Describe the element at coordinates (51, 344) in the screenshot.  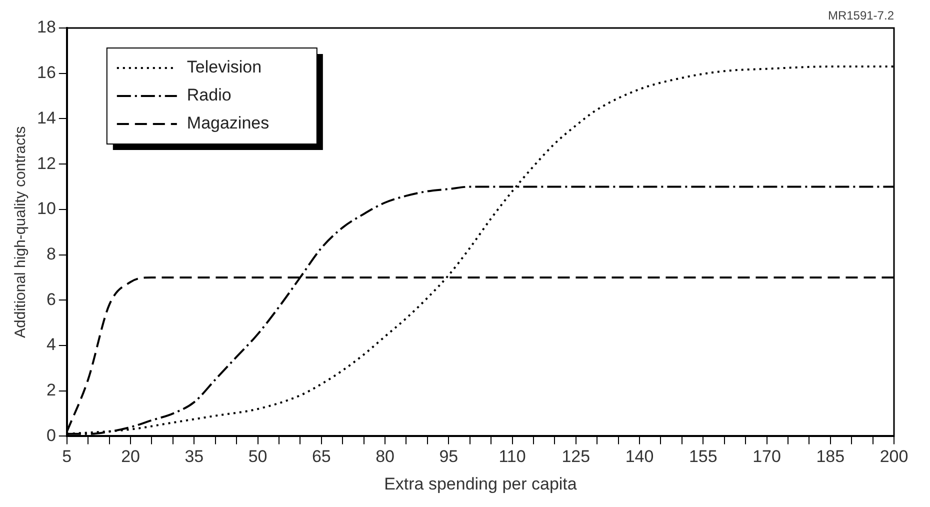
I see `y-tick-label: 4` at that location.